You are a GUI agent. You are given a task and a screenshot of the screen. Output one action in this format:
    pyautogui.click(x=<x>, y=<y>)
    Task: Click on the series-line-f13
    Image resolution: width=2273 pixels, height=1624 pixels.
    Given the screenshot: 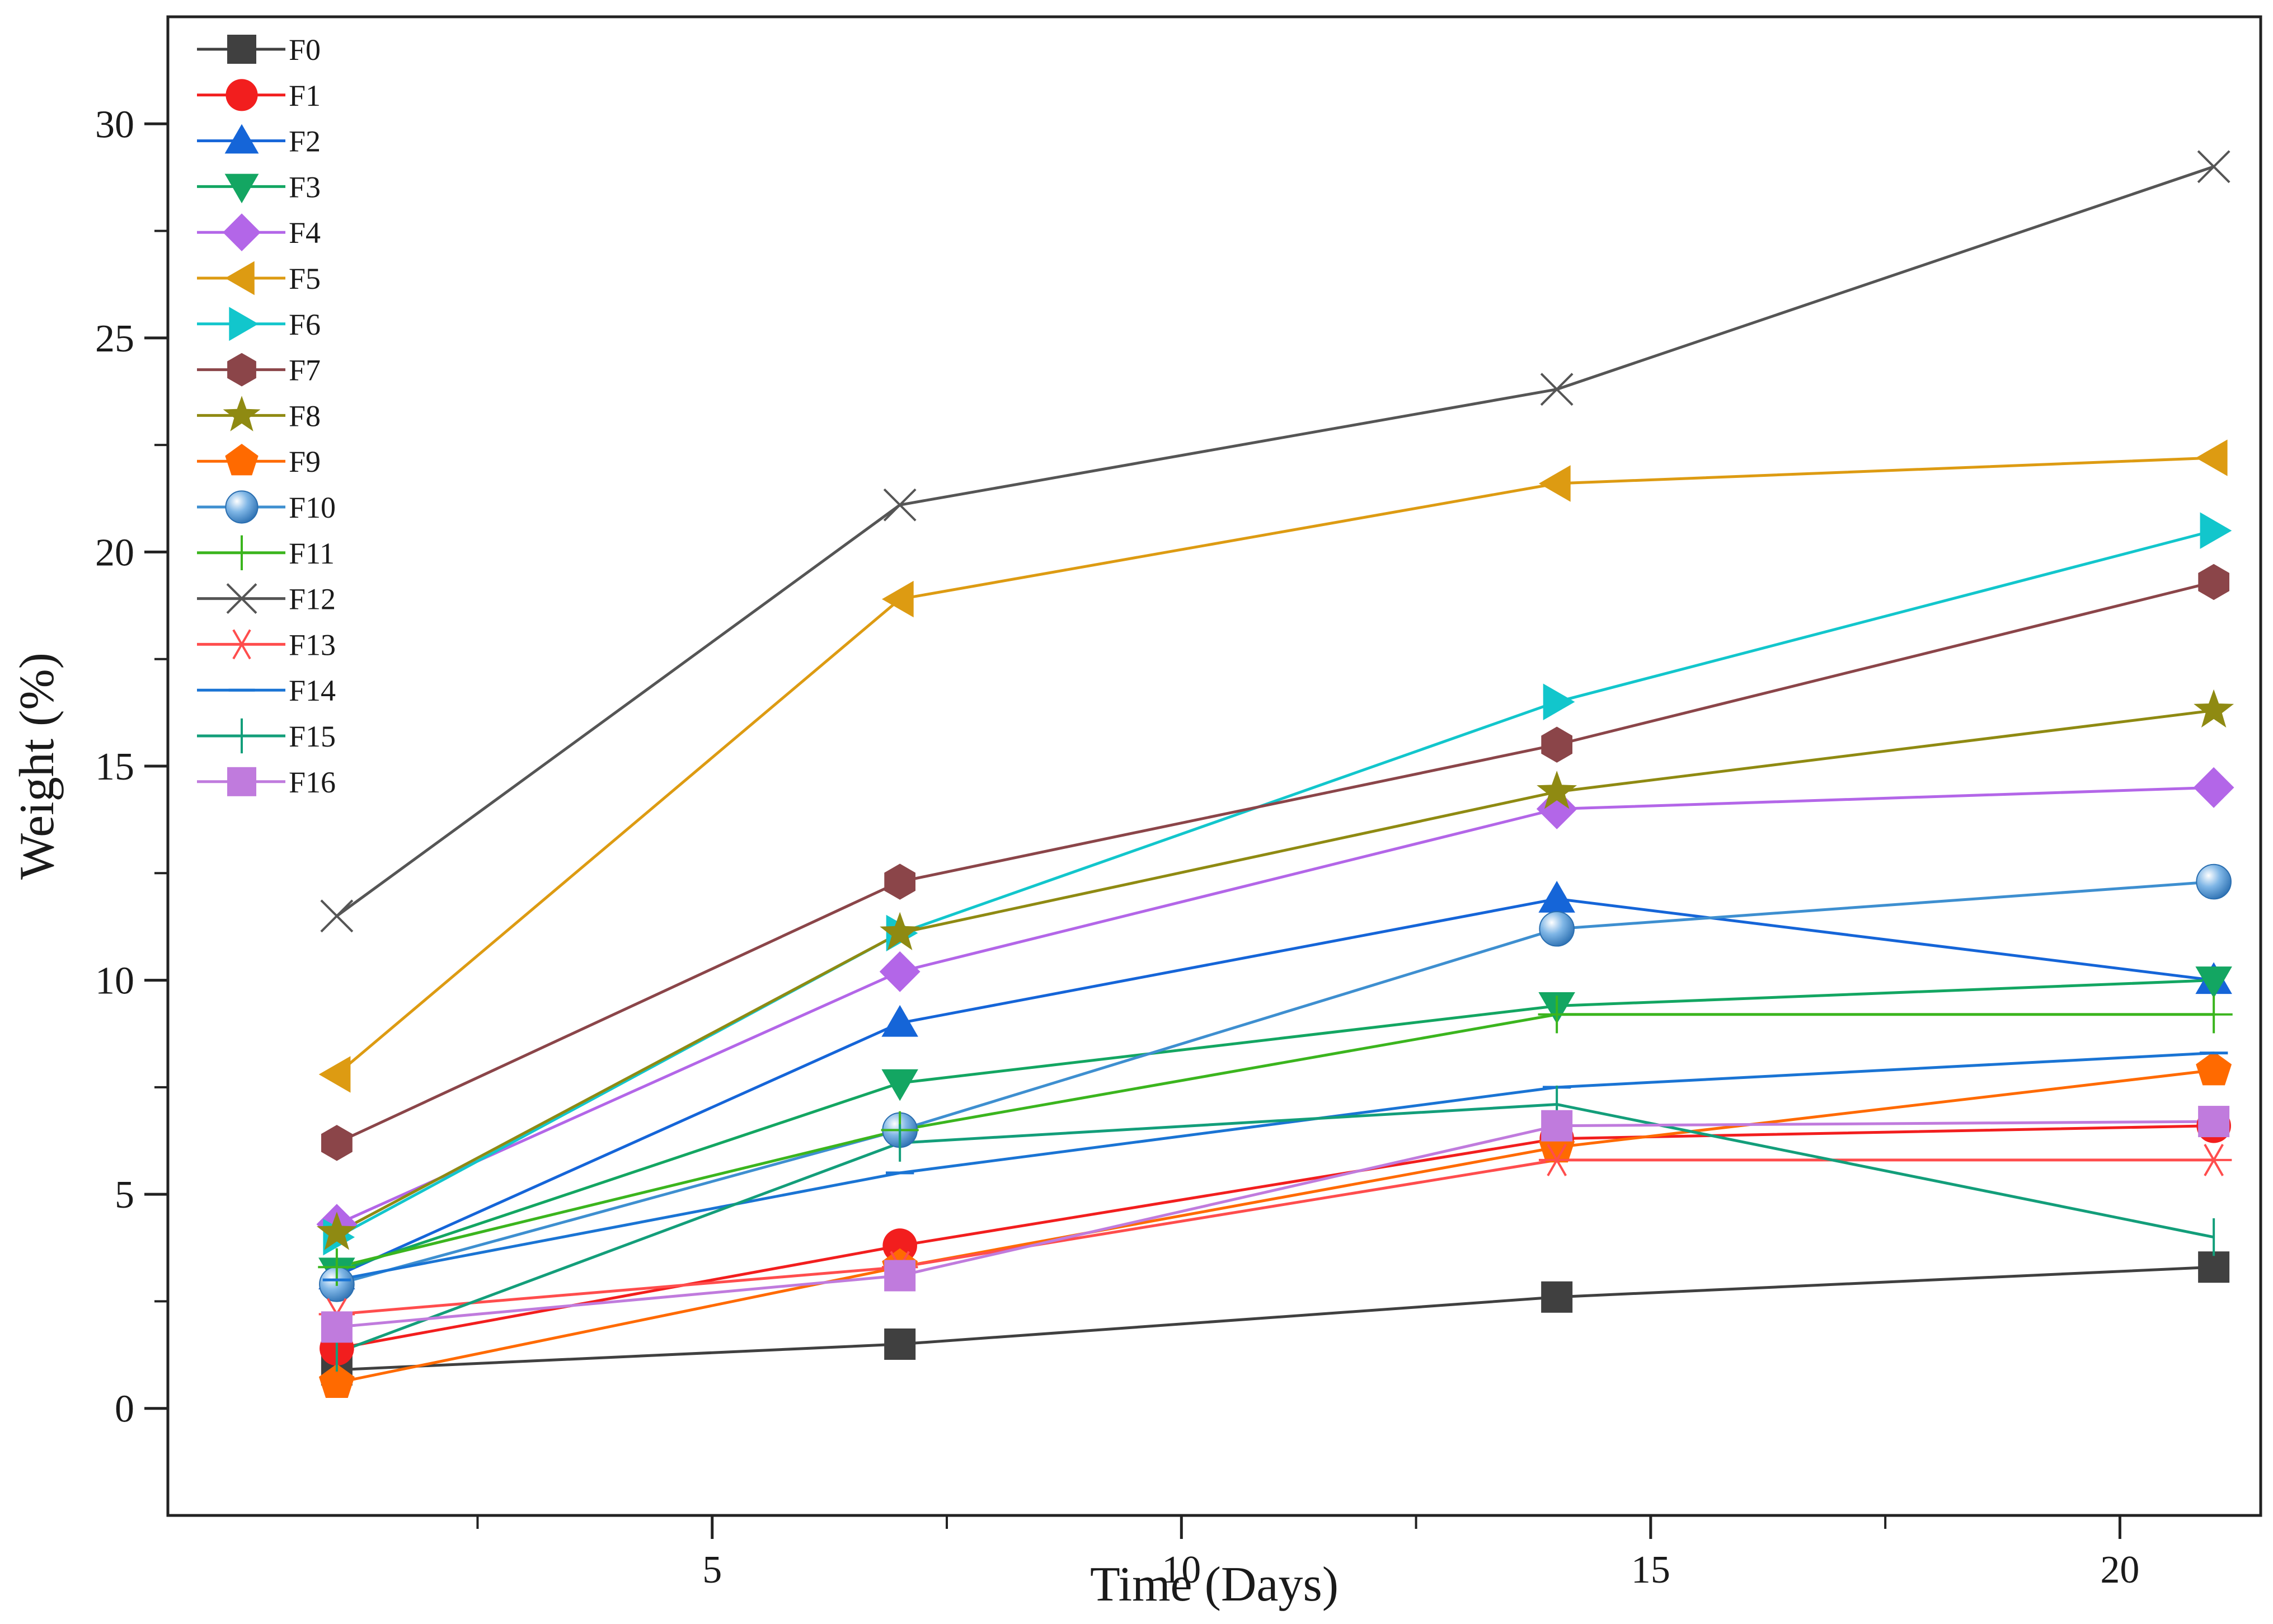 What is the action you would take?
    pyautogui.click(x=1275, y=1237)
    